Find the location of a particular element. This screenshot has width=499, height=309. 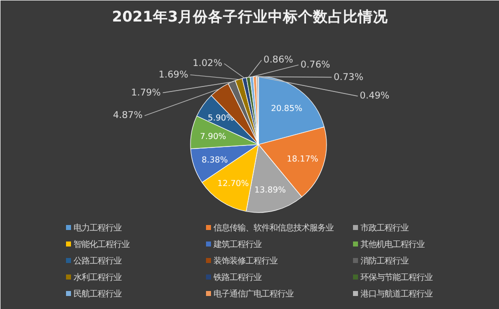

legend-label: 智能化工程行业 is located at coordinates (102, 244).